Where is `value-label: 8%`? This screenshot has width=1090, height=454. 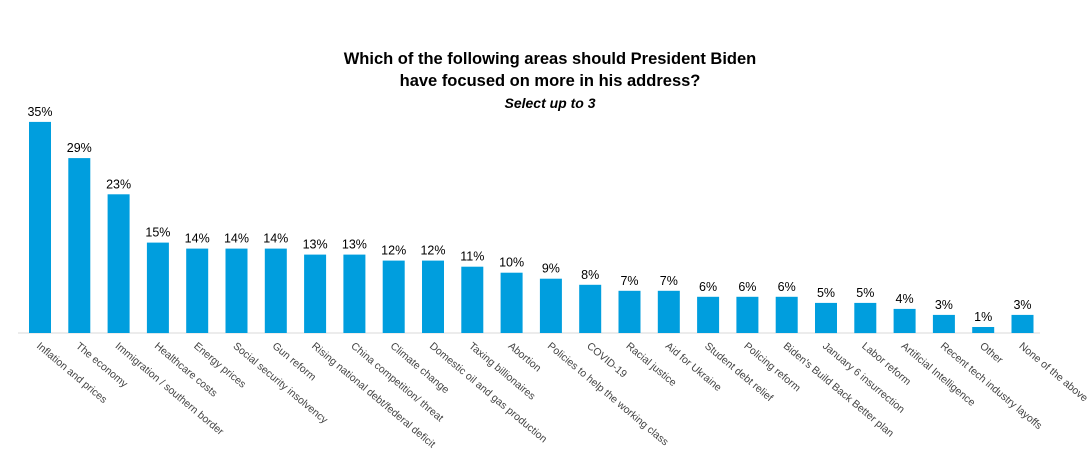
value-label: 8% is located at coordinates (590, 275).